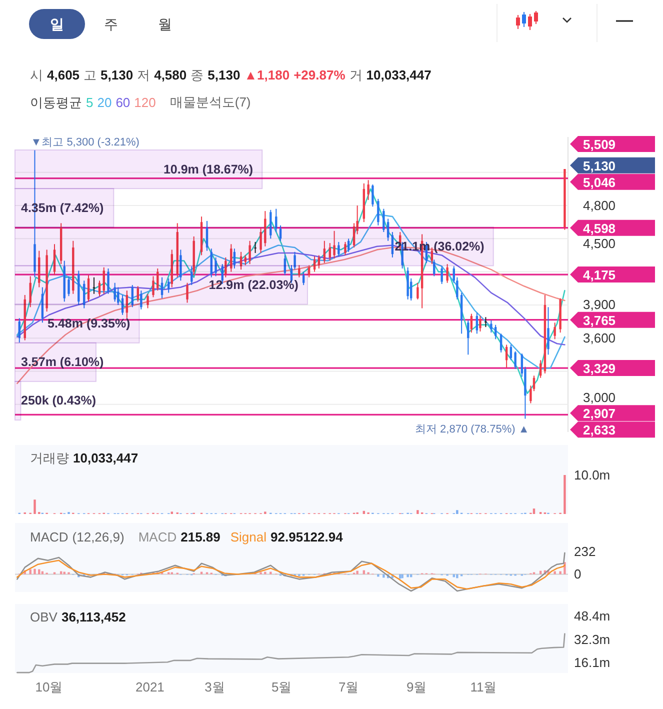 This screenshot has width=663, height=709. I want to click on y-tick-label: 16.1m, so click(592, 662).